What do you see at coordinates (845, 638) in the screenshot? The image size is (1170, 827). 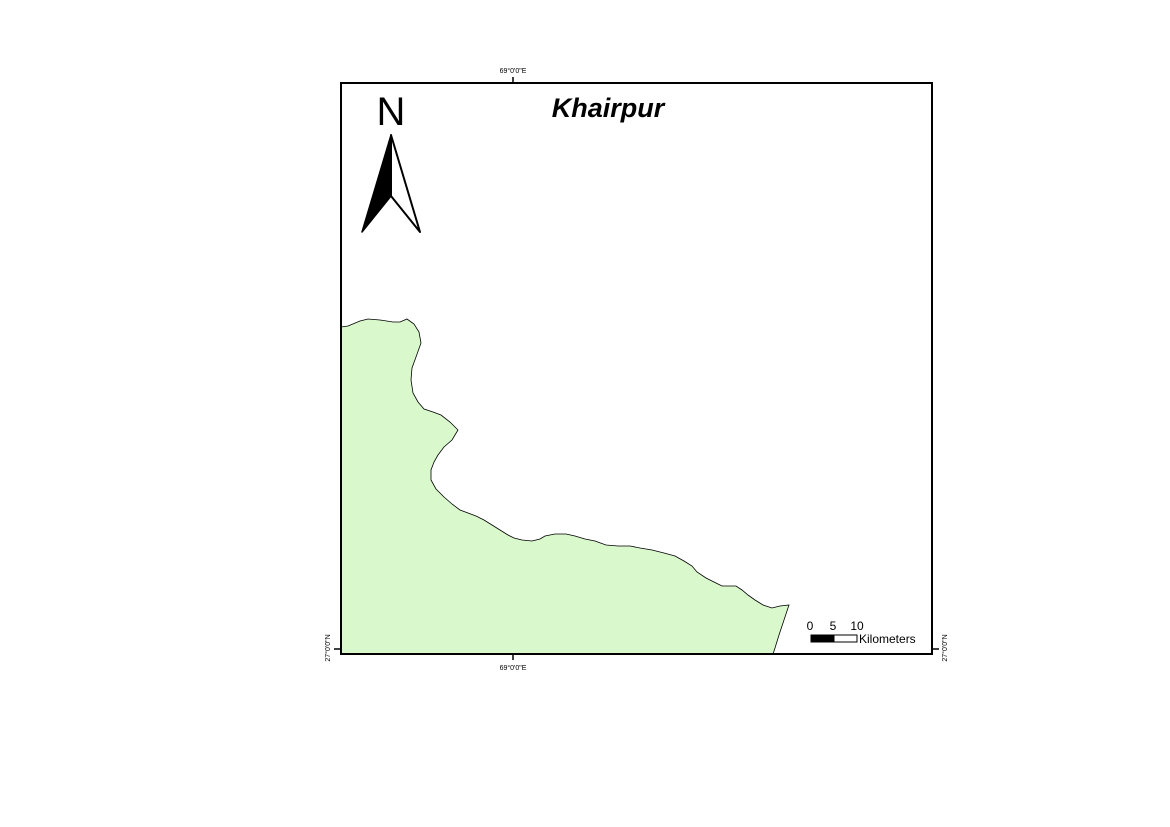 I see `scale-segment-light` at bounding box center [845, 638].